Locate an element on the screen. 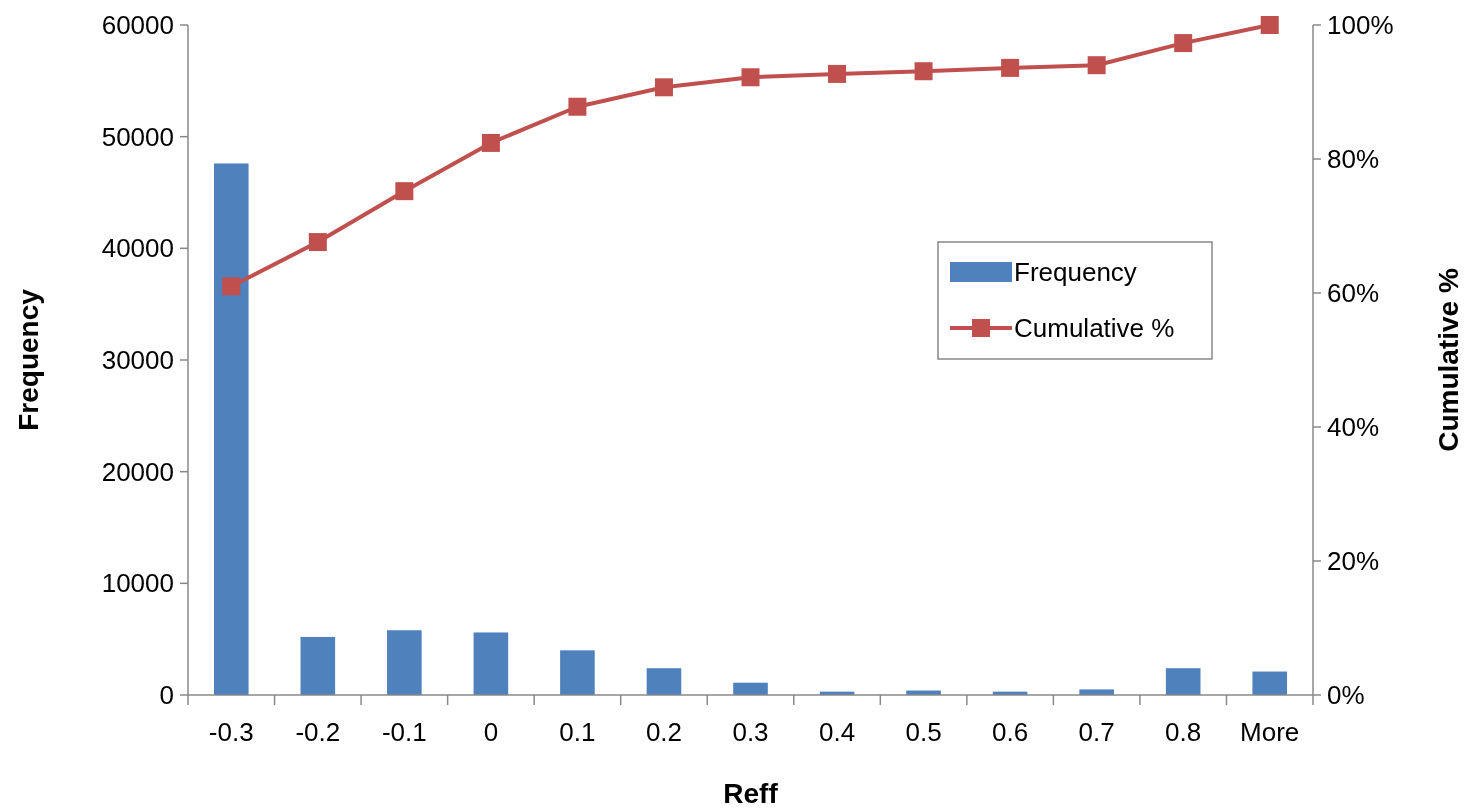 This screenshot has width=1466, height=809. x-tick-label: -0.1 is located at coordinates (404, 732).